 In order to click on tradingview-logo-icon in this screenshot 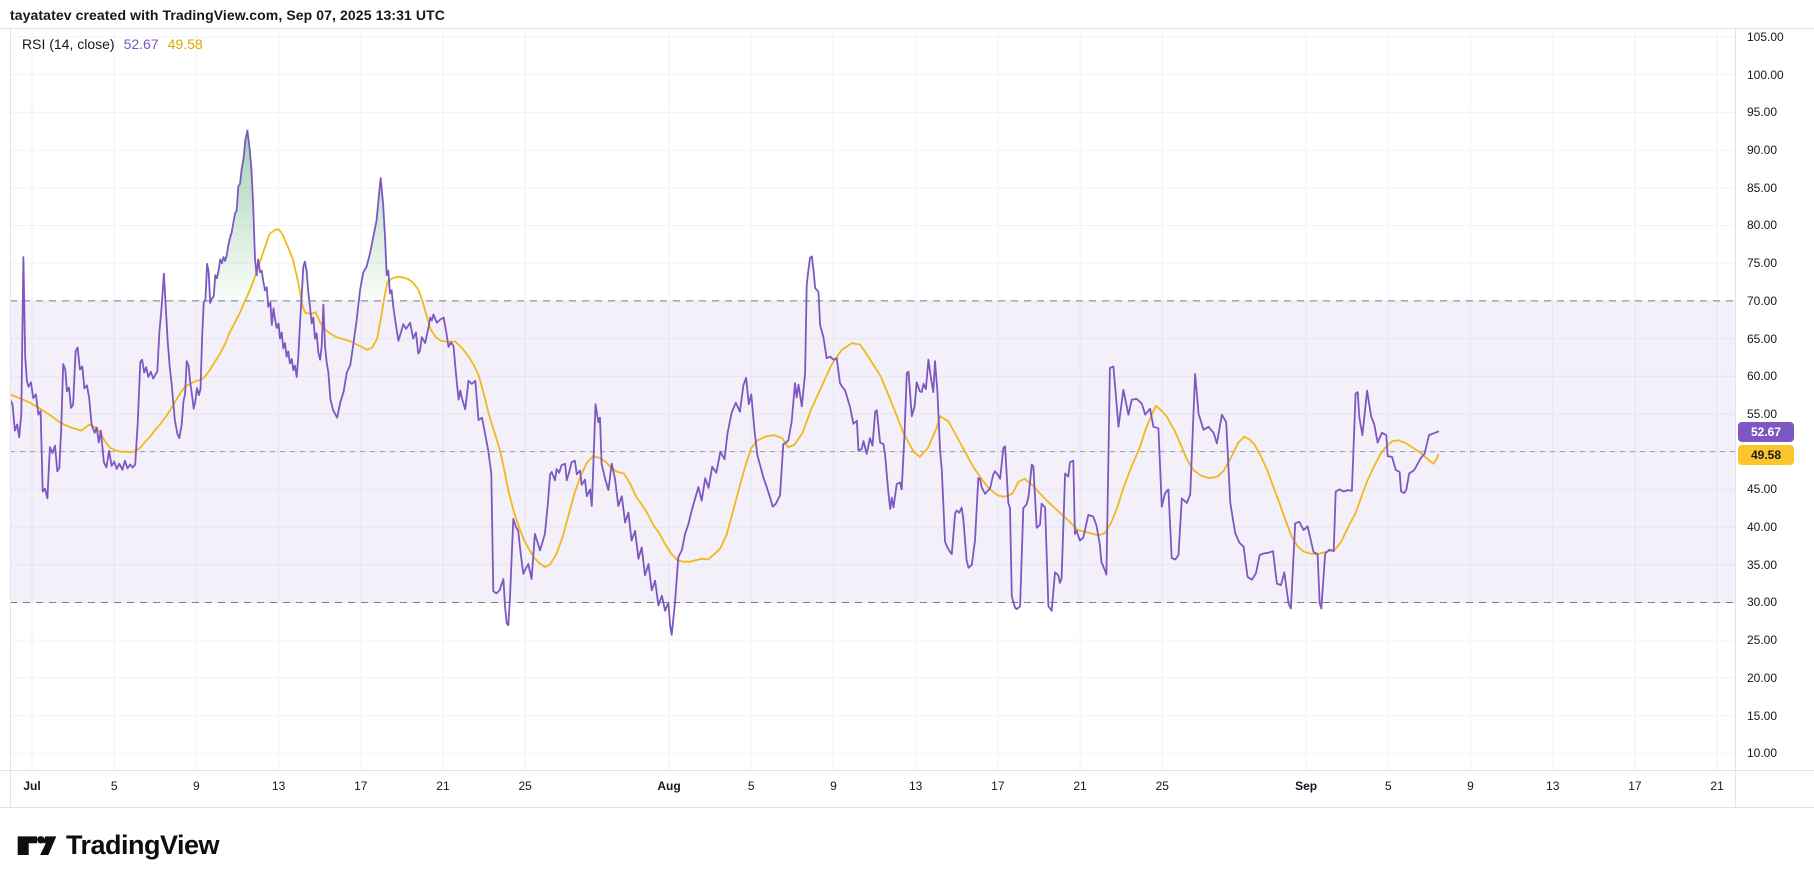, I will do `click(37, 845)`.